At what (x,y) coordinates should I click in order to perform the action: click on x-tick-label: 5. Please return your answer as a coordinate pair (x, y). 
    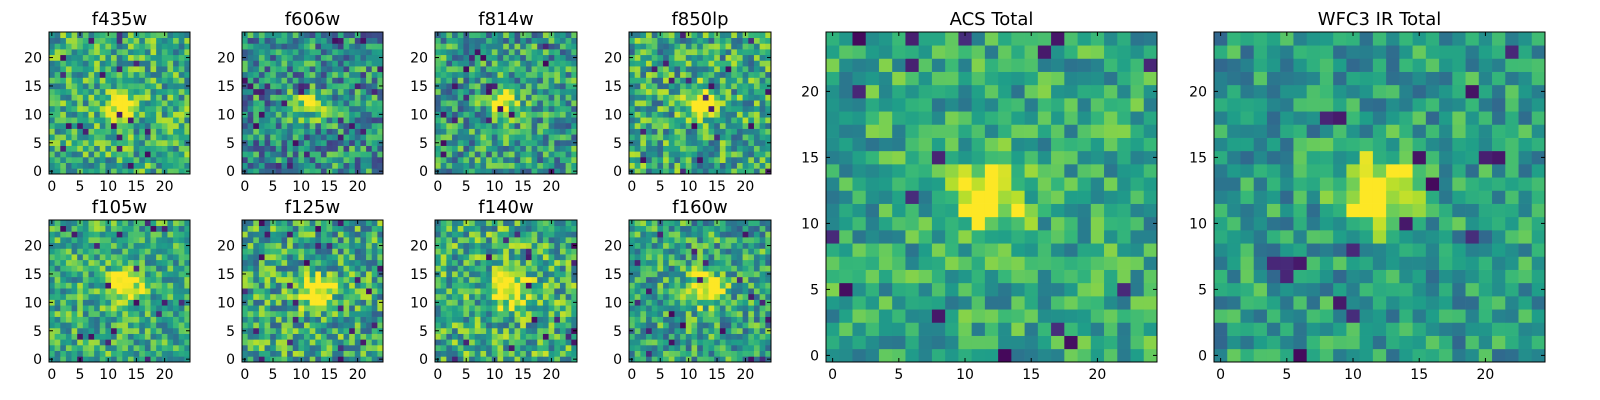
    Looking at the image, I should click on (466, 187).